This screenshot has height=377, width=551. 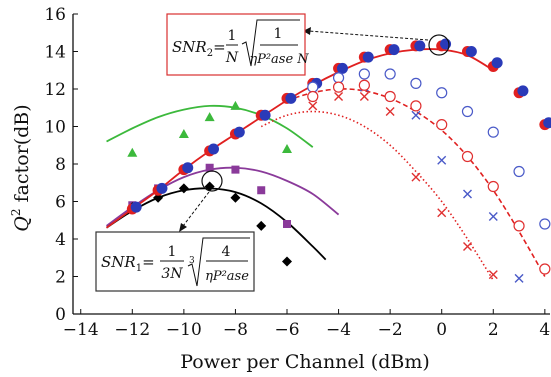 What do you see at coordinates (60, 203) in the screenshot?
I see `y-tick-label: 6` at bounding box center [60, 203].